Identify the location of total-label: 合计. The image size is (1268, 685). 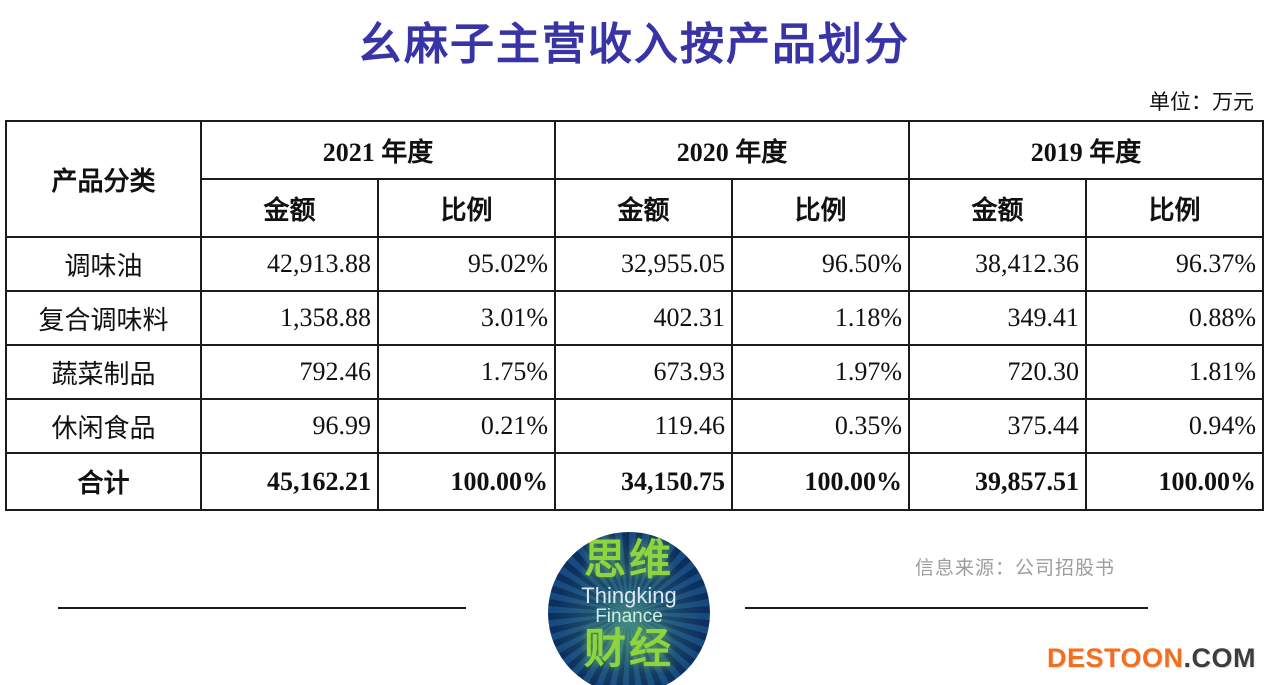
(103, 481).